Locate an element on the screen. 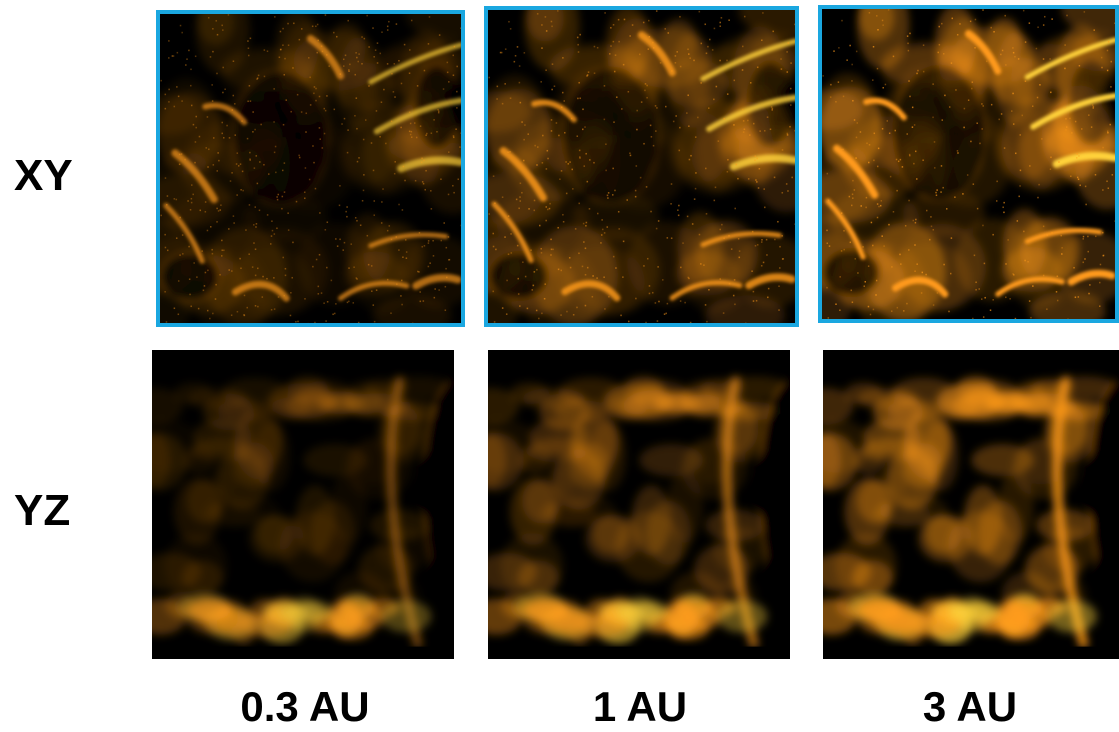  xy-image-3au is located at coordinates (968, 164).